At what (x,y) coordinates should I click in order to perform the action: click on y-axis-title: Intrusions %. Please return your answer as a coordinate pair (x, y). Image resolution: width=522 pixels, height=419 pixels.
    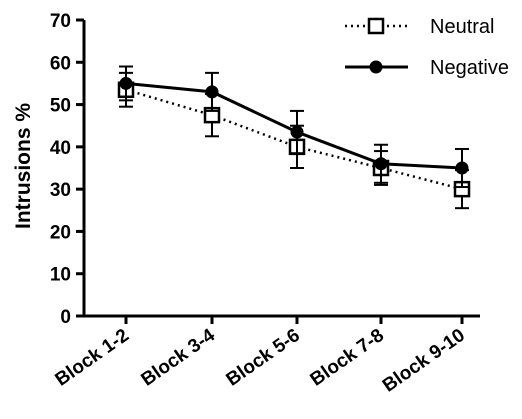
    Looking at the image, I should click on (23, 166).